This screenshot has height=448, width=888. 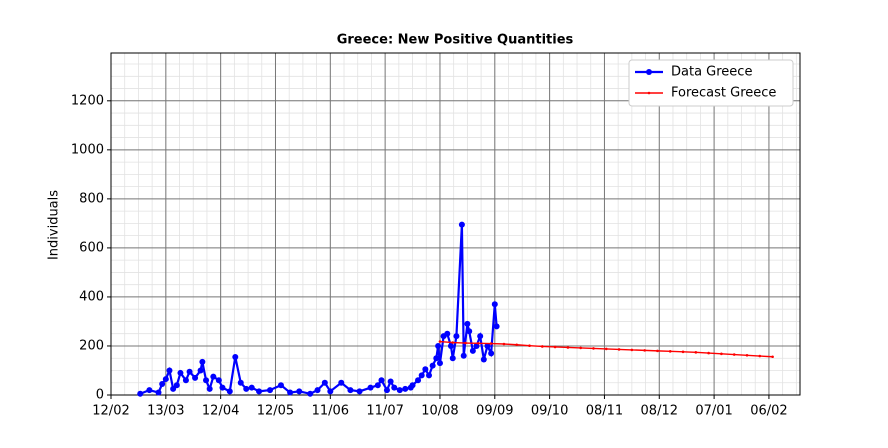 What do you see at coordinates (439, 411) in the screenshot?
I see `x-tick-label: 10/08` at bounding box center [439, 411].